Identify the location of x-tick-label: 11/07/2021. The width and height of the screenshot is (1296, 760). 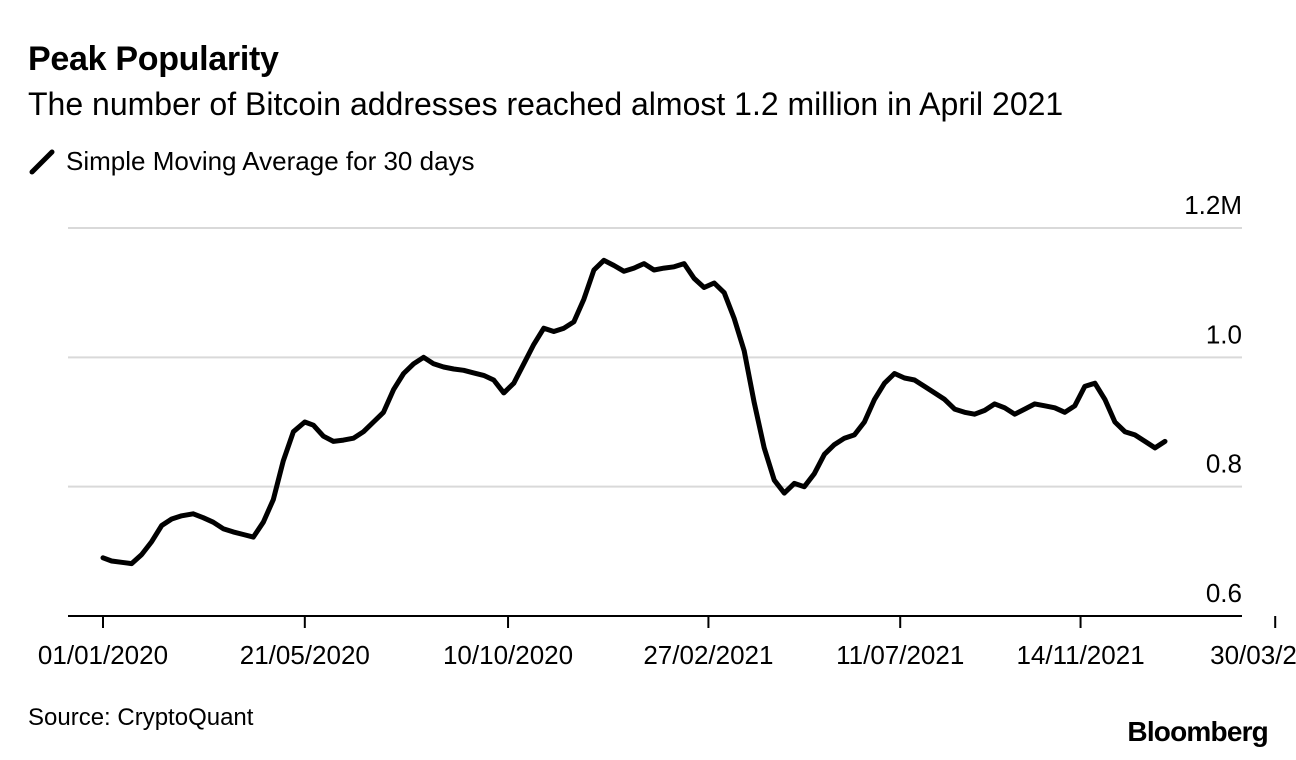
(900, 655).